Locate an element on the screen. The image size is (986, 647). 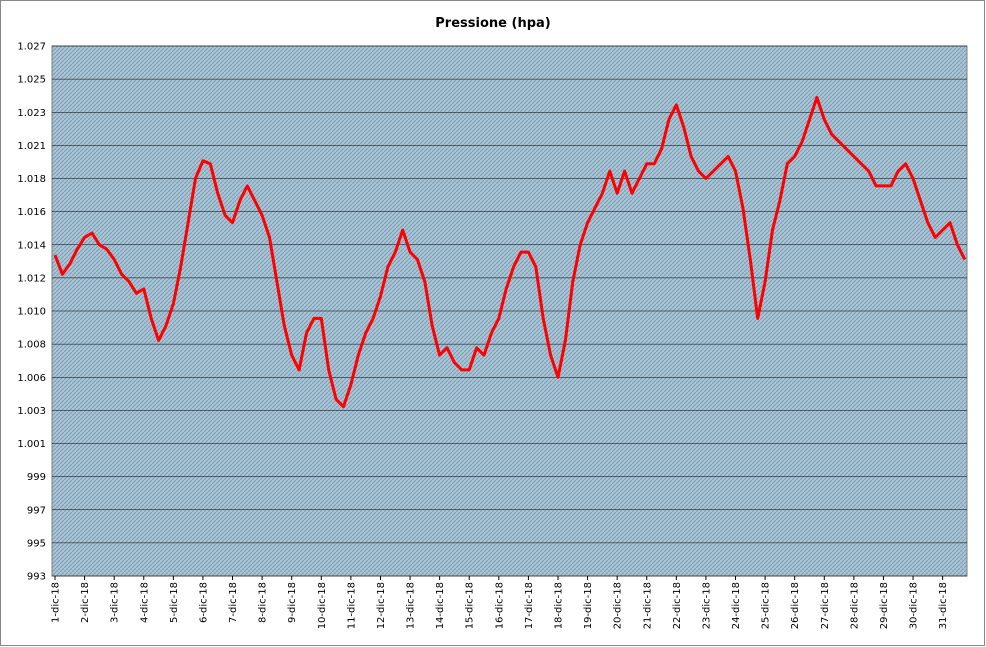
x-tick-label: 6-dic-18 is located at coordinates (203, 602).